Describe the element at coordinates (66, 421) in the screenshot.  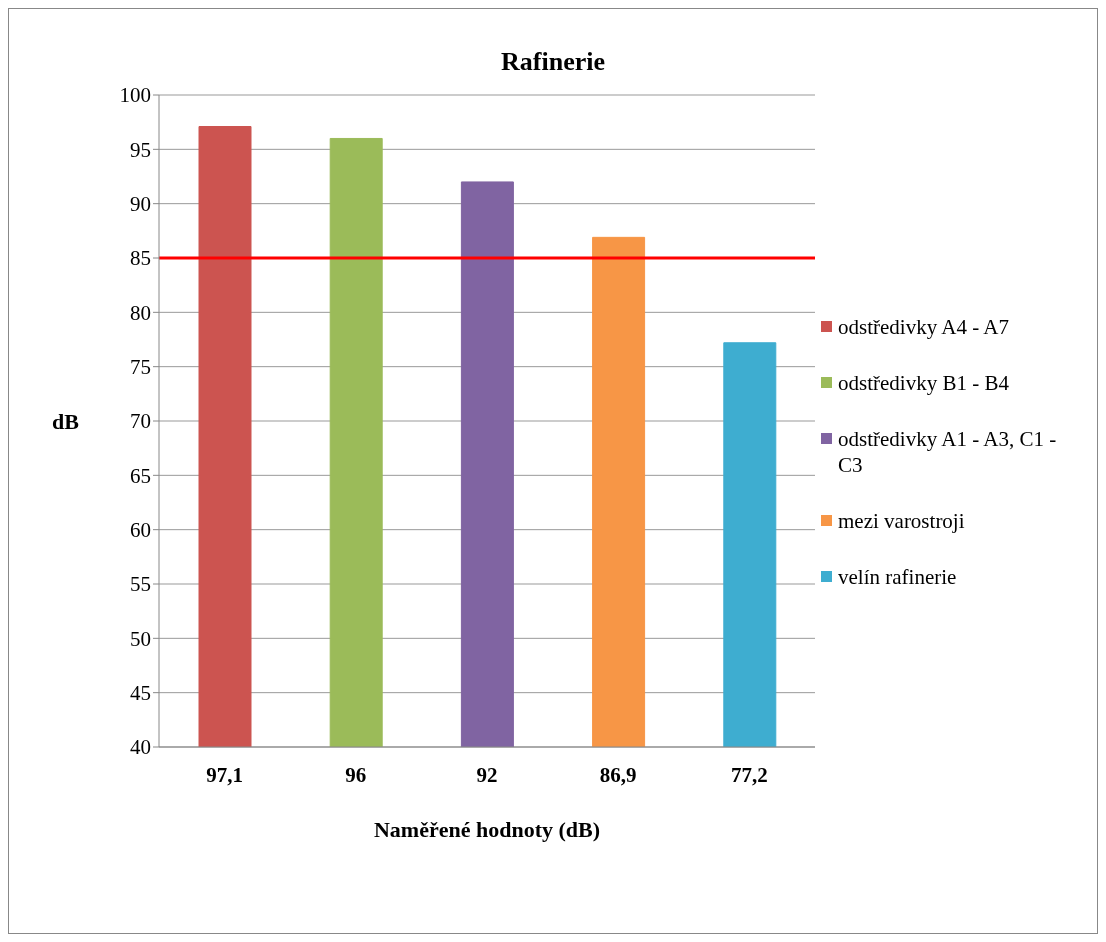
I see `y-axis-title: dB` at that location.